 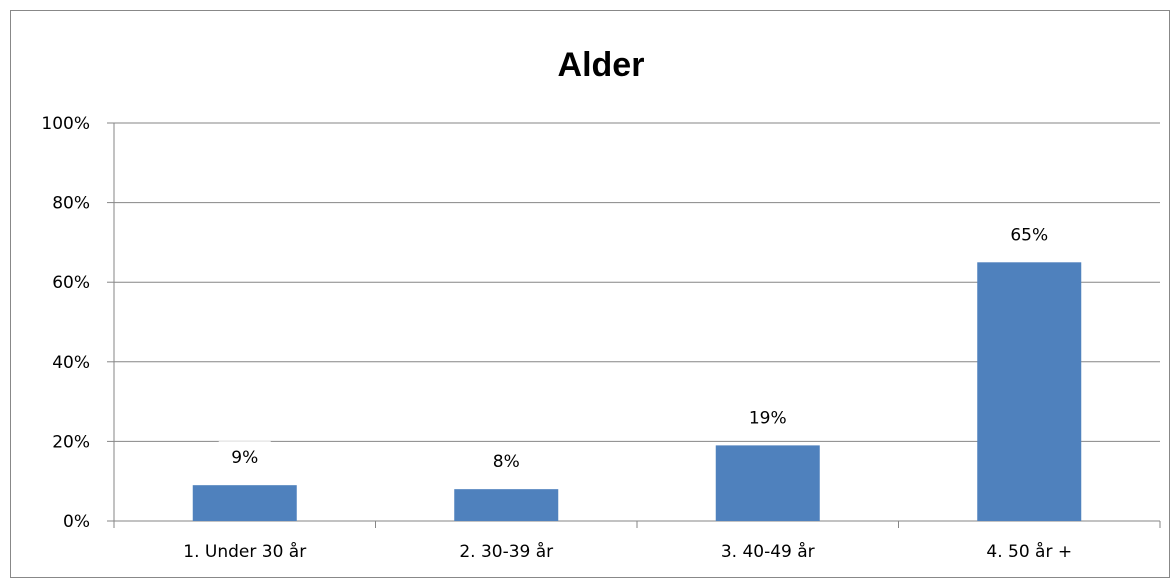 I want to click on data-label: 65%, so click(x=1029, y=235).